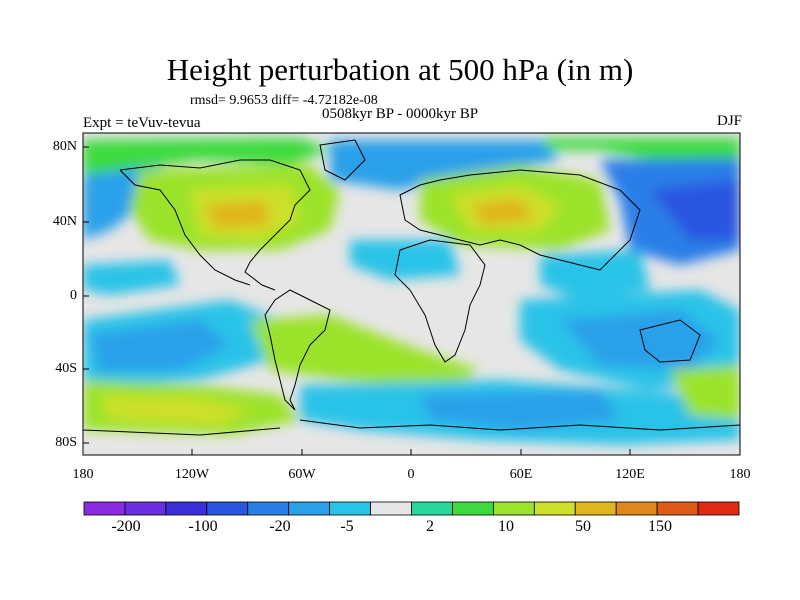 The height and width of the screenshot is (600, 800). I want to click on colorbar-label: -100, so click(203, 526).